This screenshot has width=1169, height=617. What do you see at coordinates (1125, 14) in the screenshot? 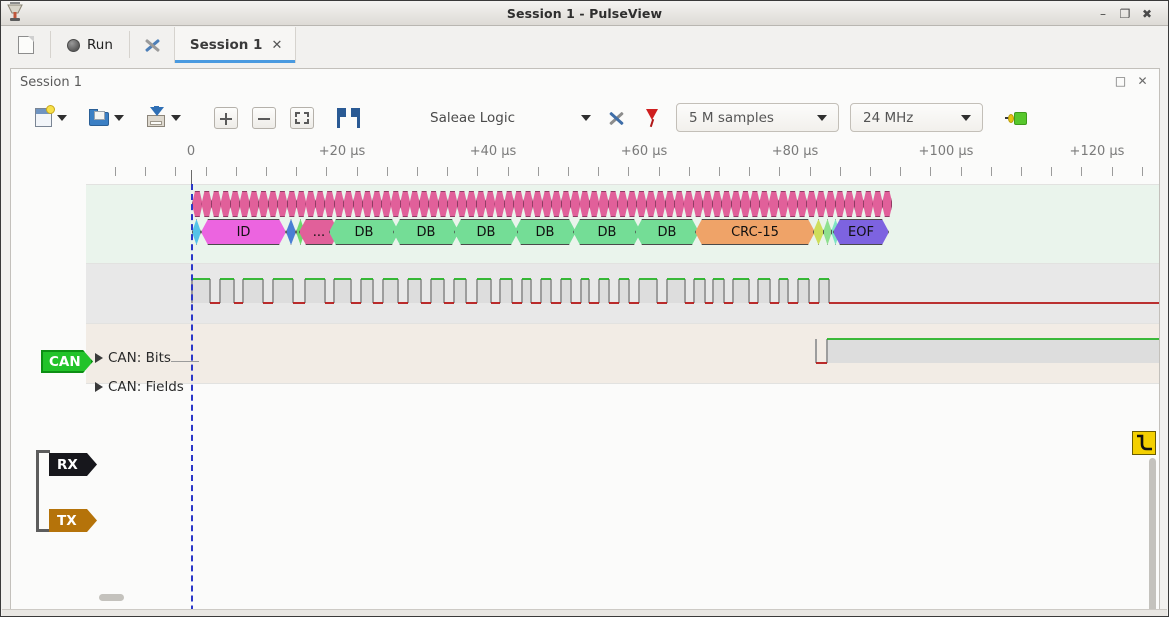
I see `window-maximize-button: ❐` at bounding box center [1125, 14].